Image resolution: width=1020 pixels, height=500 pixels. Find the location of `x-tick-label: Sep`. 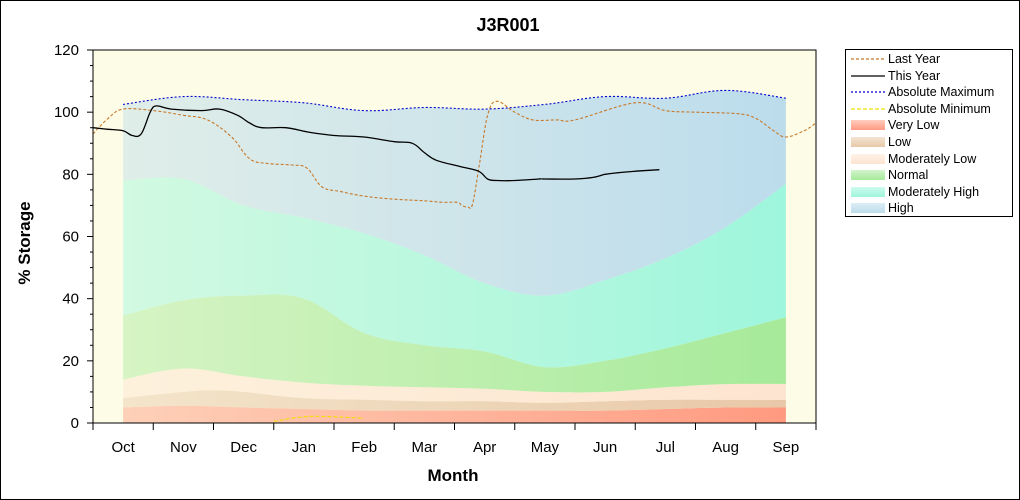

x-tick-label: Sep is located at coordinates (786, 447).